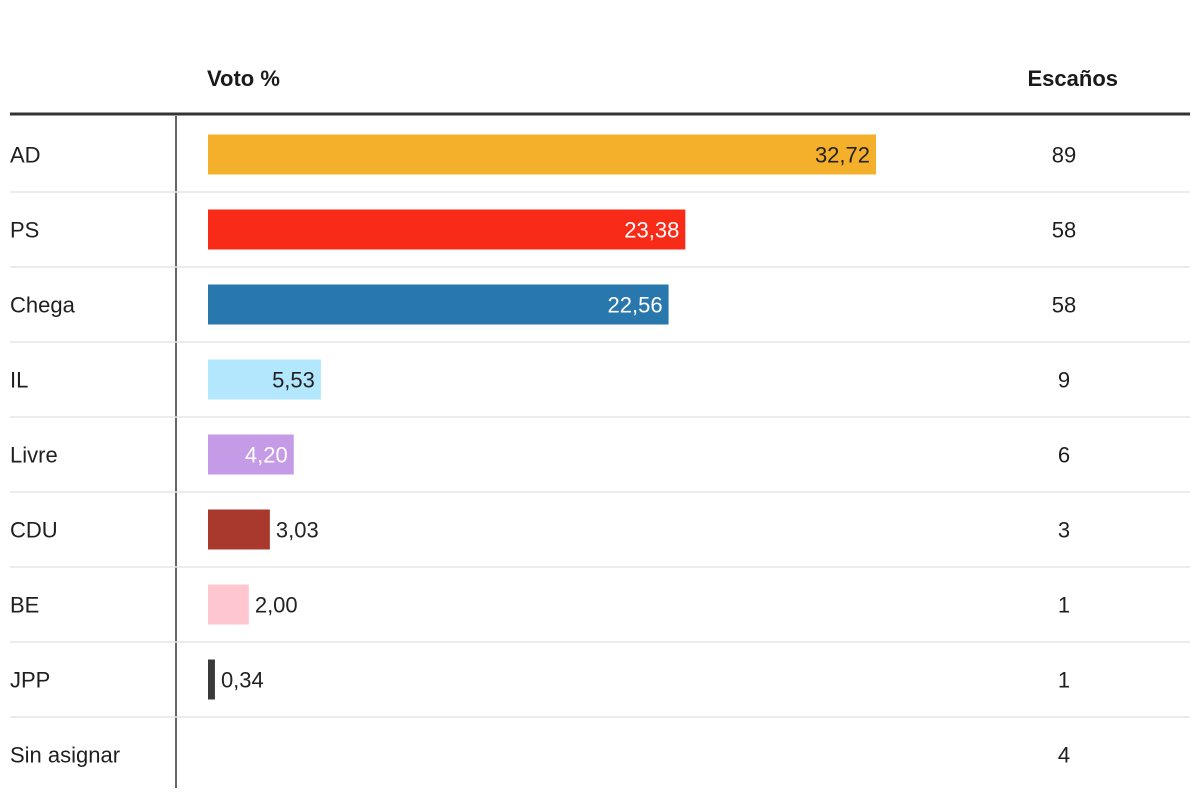 The image size is (1200, 800). Describe the element at coordinates (243, 78) in the screenshot. I see `vote-header: Voto %` at that location.